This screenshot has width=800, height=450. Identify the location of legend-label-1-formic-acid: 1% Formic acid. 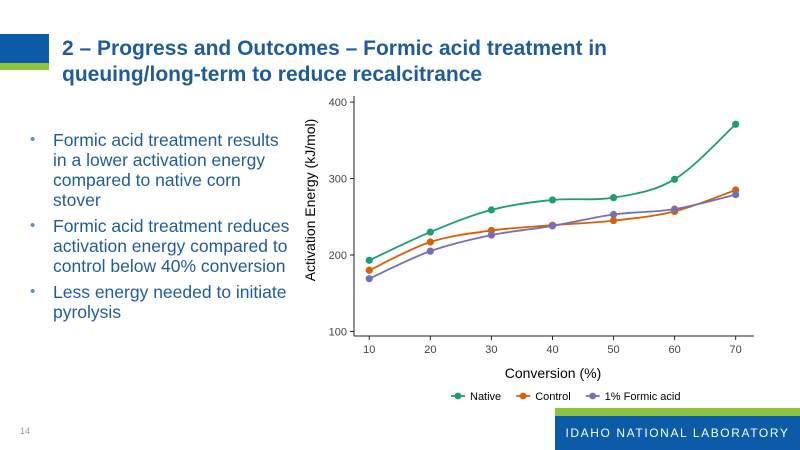
(643, 397).